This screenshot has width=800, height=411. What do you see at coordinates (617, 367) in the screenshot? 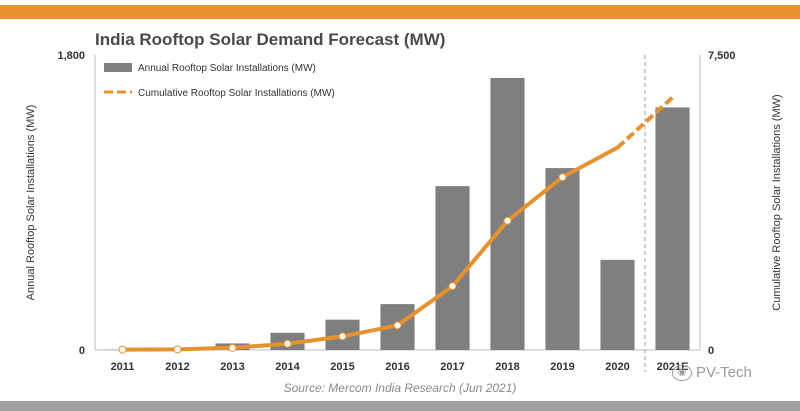
I see `x-tick-label: 2020` at bounding box center [617, 367].